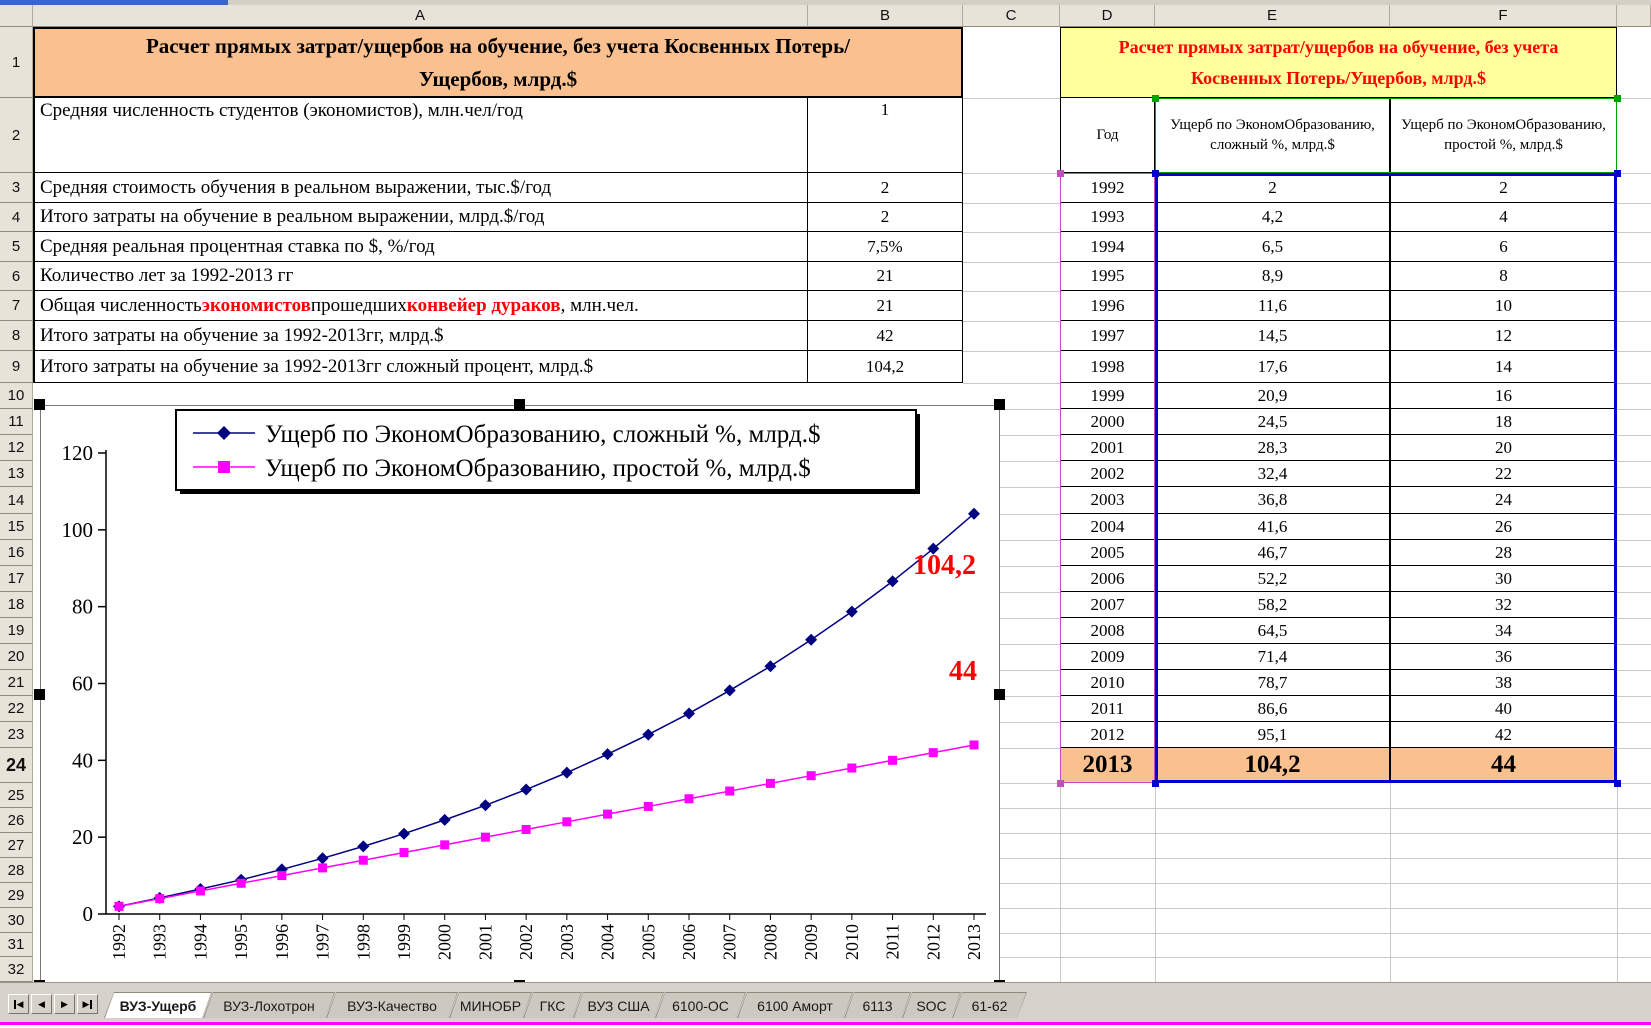  What do you see at coordinates (1503, 276) in the screenshot?
I see `series2-value-cell: 8` at bounding box center [1503, 276].